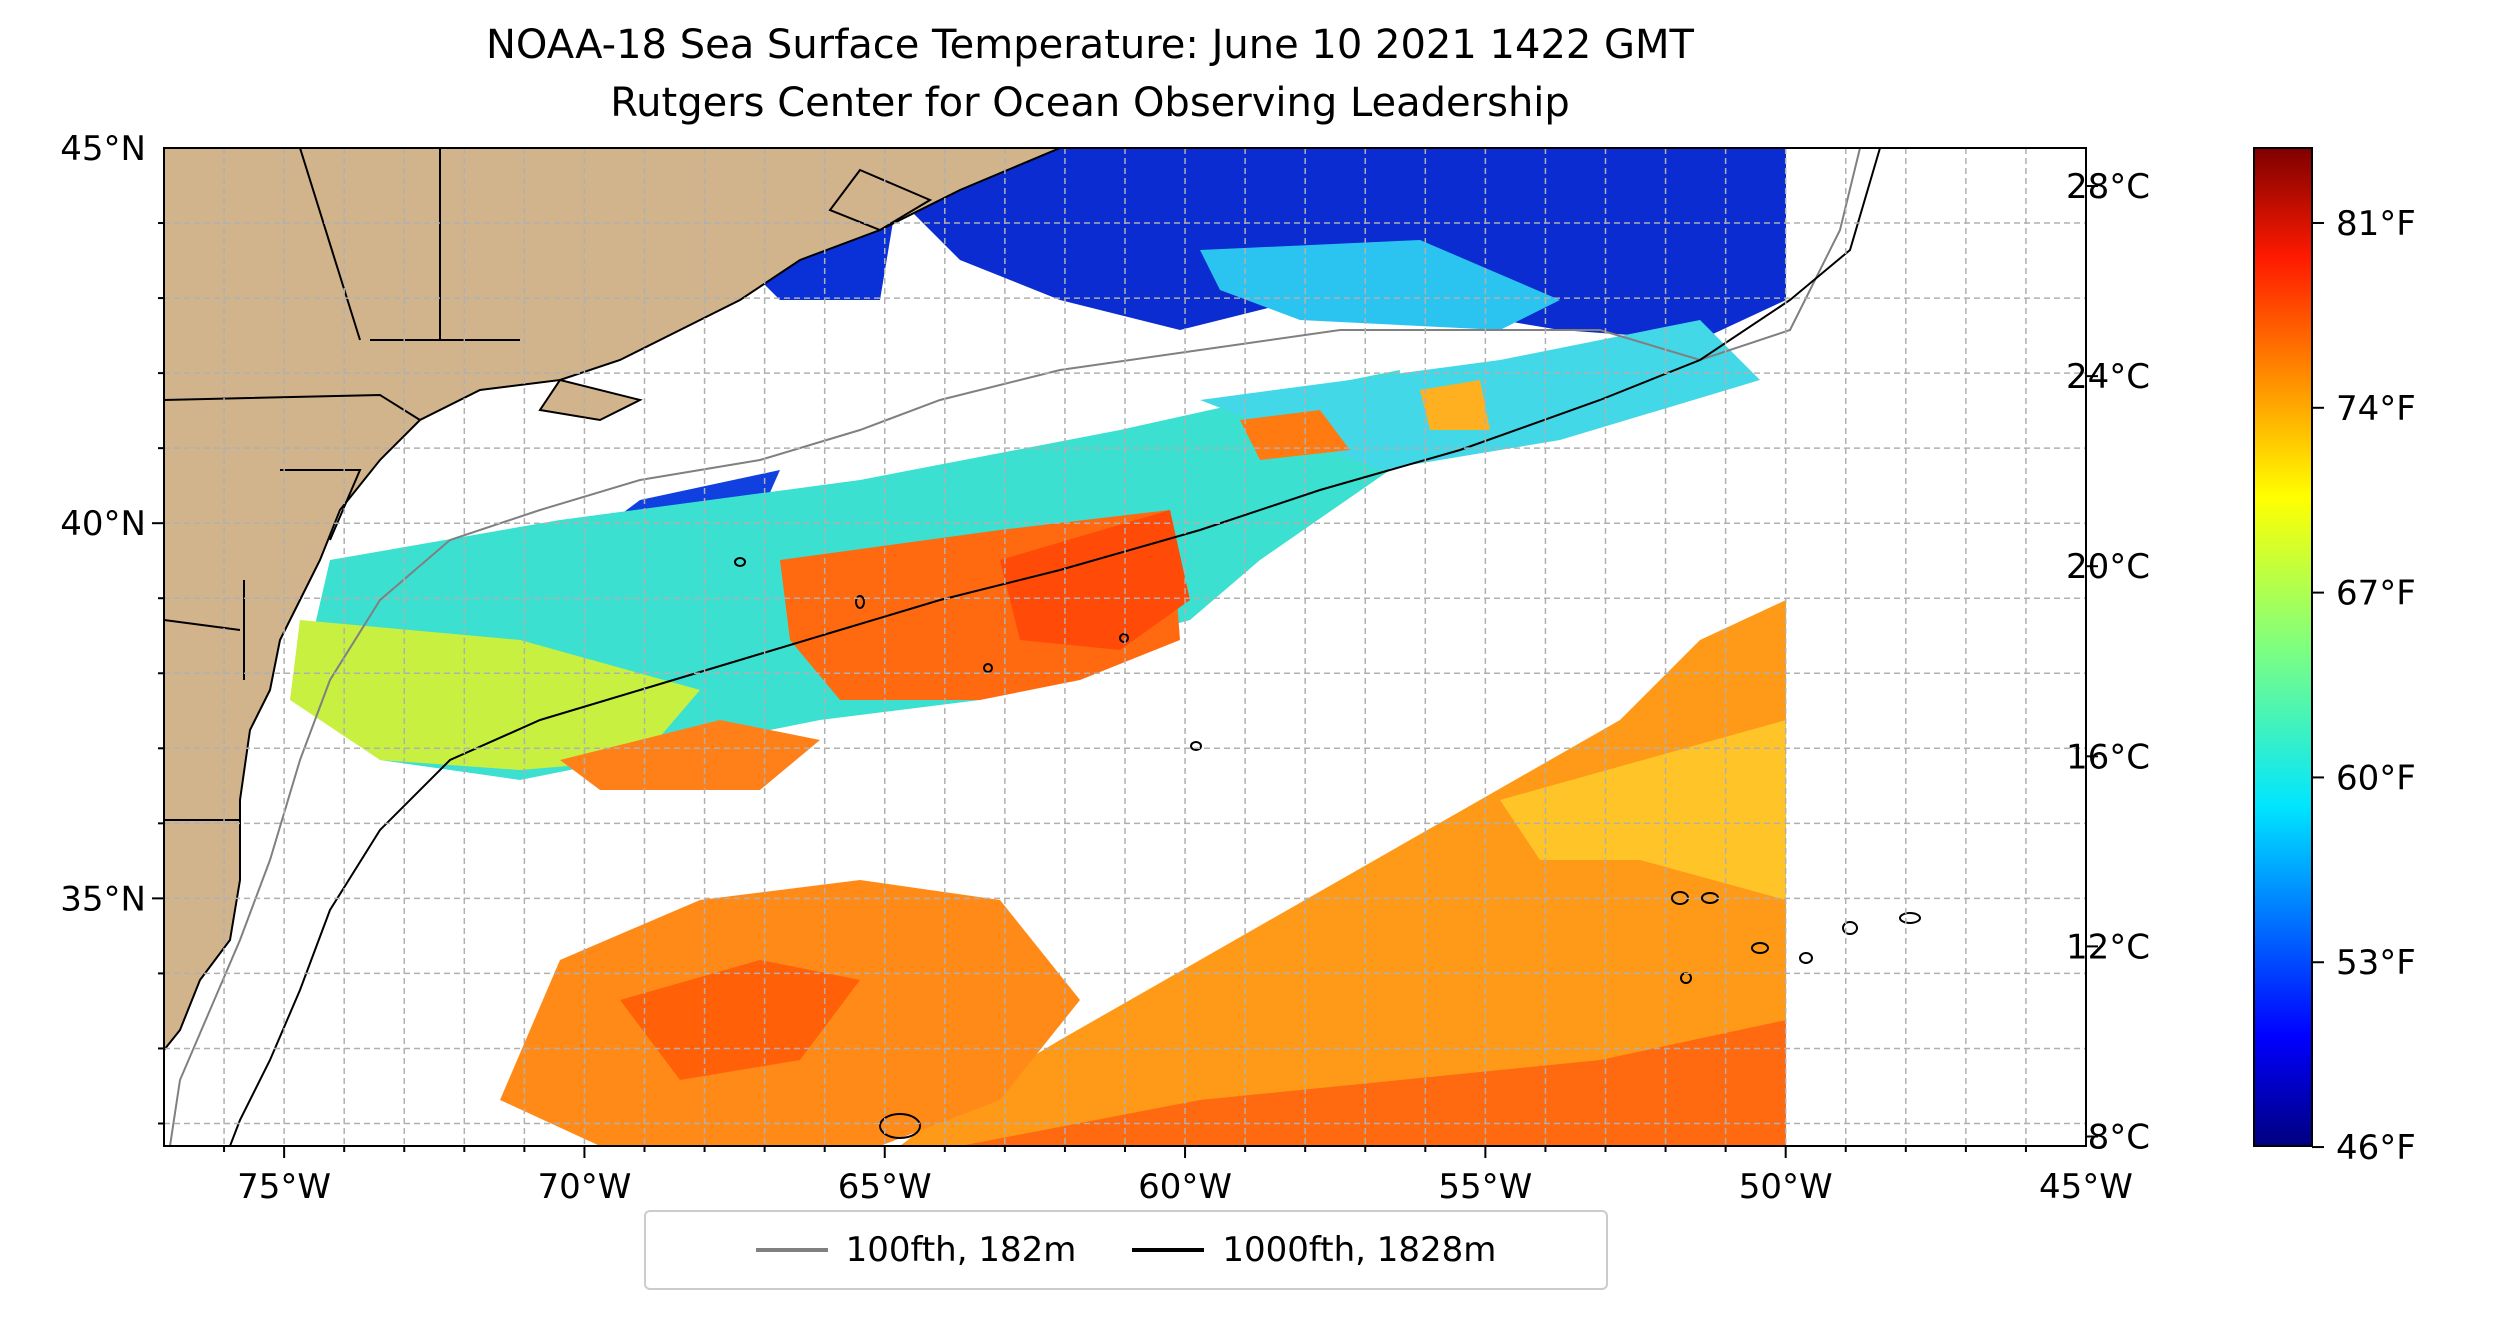 Image resolution: width=2502 pixels, height=1318 pixels. What do you see at coordinates (2376, 594) in the screenshot?
I see `fahrenheit-tick-label: 67°F` at bounding box center [2376, 594].